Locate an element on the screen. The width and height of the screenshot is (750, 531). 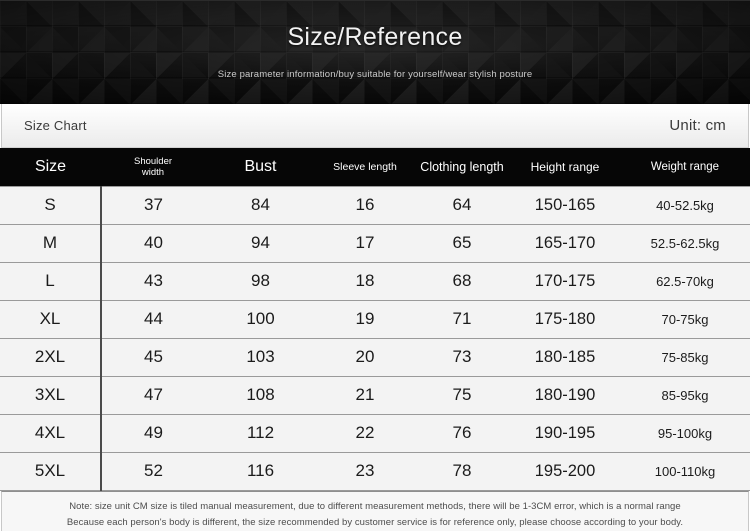
cell-size: XL is located at coordinates (51, 319).